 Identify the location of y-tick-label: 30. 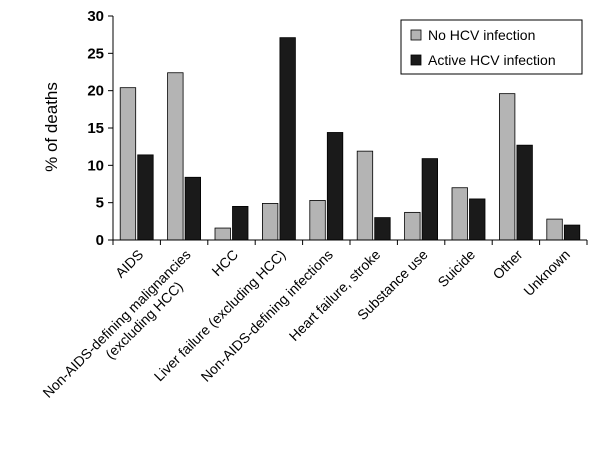
(95, 16).